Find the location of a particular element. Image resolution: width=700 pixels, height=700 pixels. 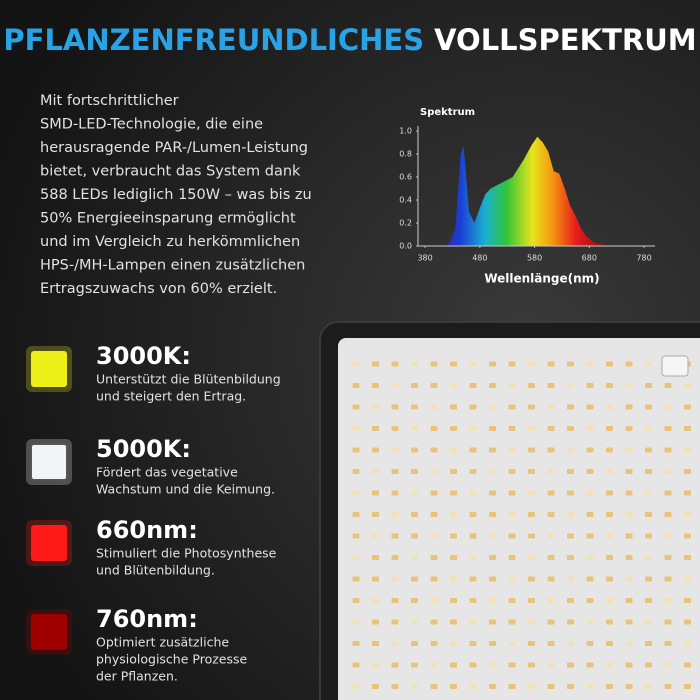

description-line: Ertragszuwachs von 60% erzielt. is located at coordinates (158, 289).